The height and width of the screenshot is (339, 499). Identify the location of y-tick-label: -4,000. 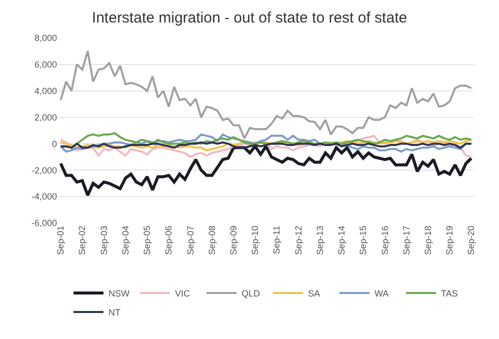
(44, 197).